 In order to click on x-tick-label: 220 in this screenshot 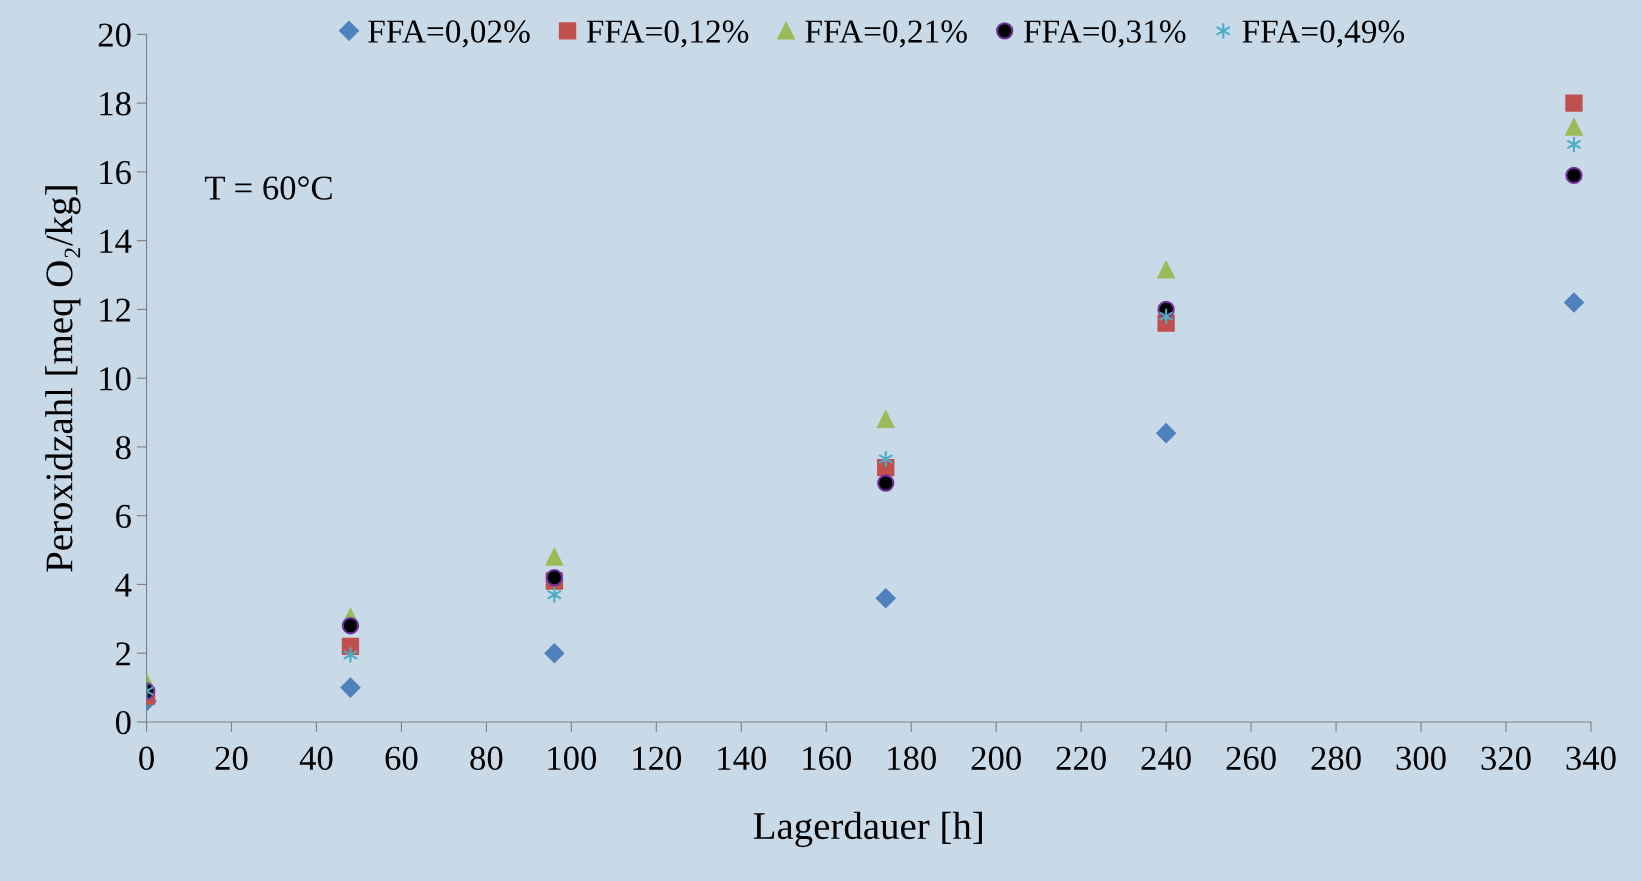, I will do `click(1081, 758)`.